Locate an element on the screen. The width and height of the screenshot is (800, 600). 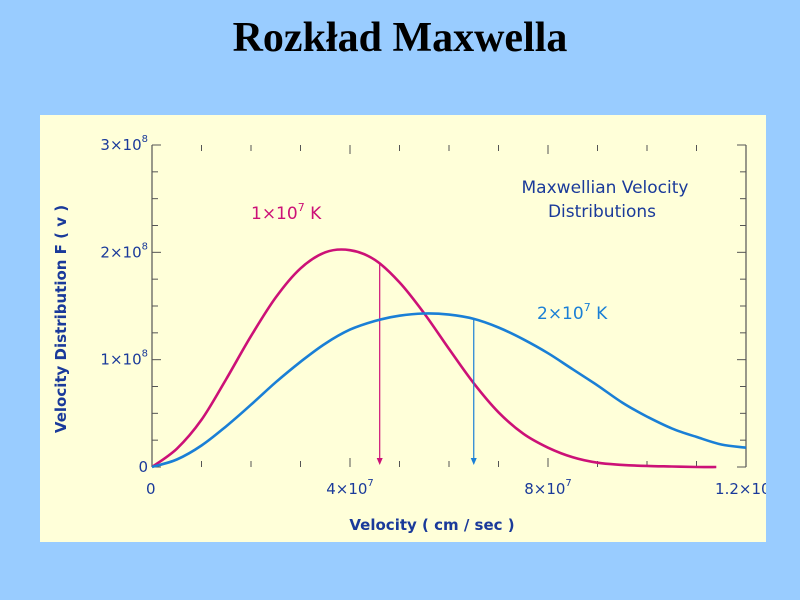
x-tick-label: 1.2×10⁸ is located at coordinates (740, 488).